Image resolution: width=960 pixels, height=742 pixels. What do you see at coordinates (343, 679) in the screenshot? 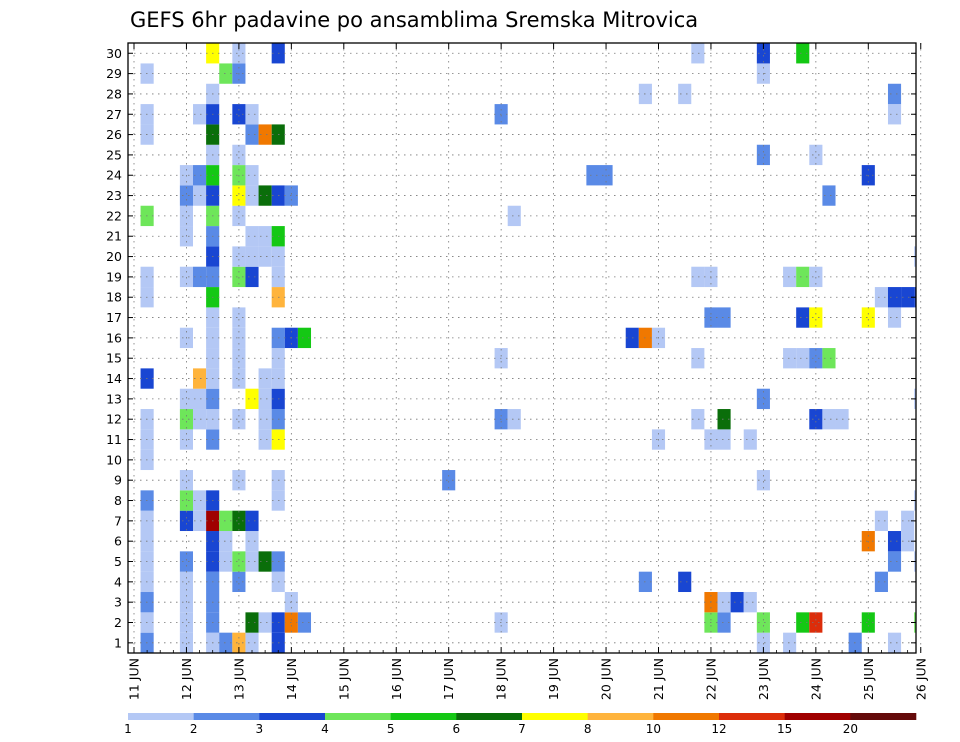
I see `x-tick-label: 15 JUN` at bounding box center [343, 679].